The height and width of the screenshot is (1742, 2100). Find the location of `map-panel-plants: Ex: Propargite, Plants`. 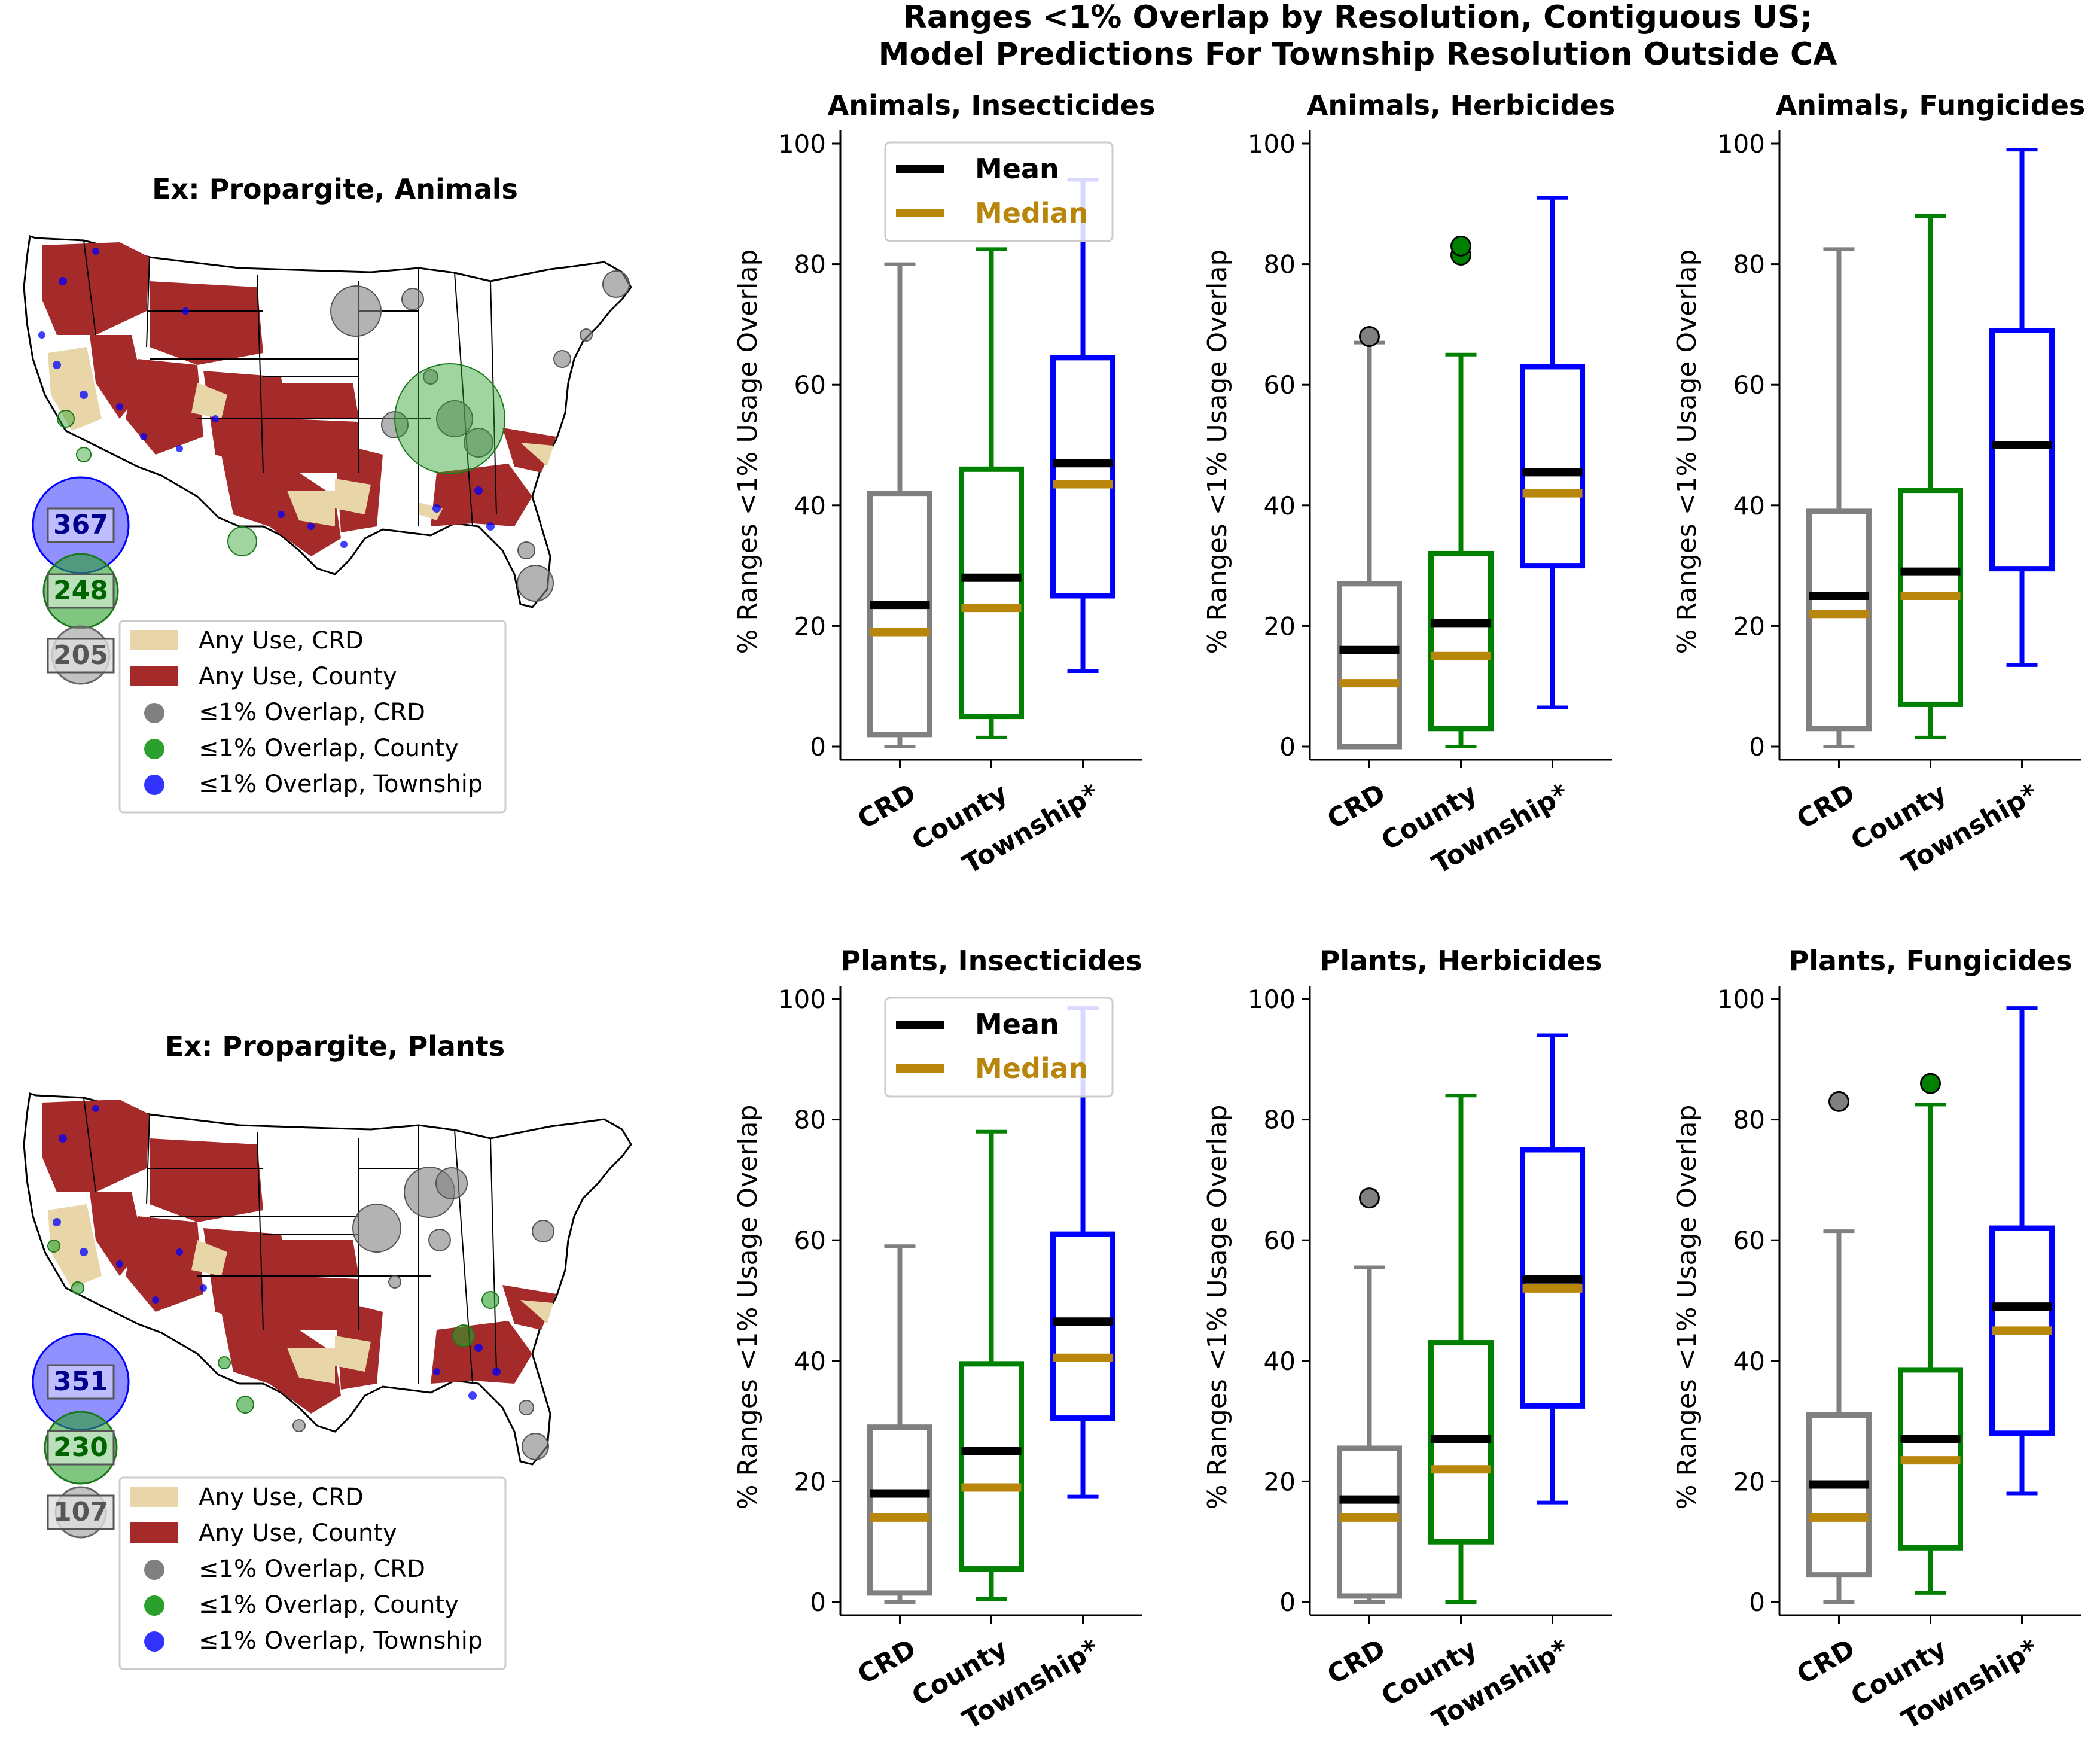

map-panel-plants: Ex: Propargite, Plants is located at coordinates (328, 1350).